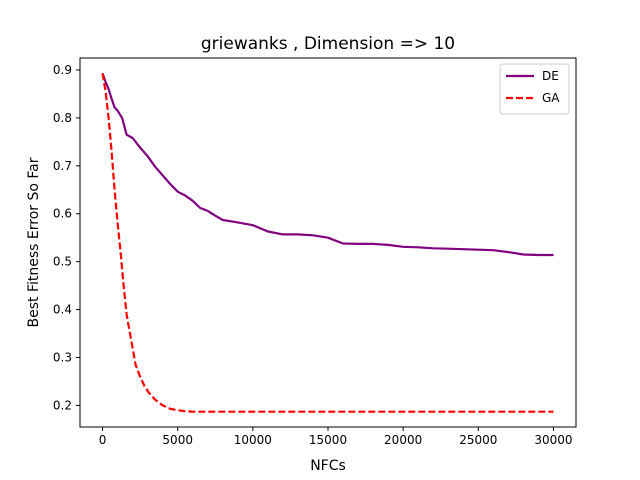 Image resolution: width=640 pixels, height=480 pixels. I want to click on y-tick-label: 0.6, so click(62, 214).